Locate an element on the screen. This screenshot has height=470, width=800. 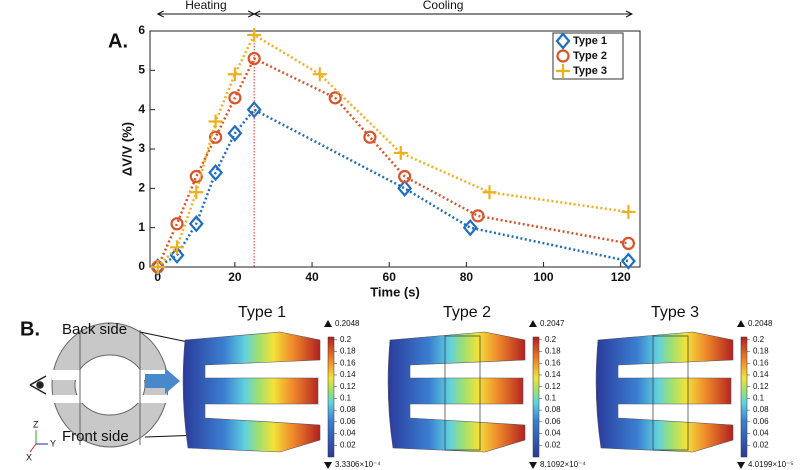
colorbar-max: 0.2047 is located at coordinates (552, 323).